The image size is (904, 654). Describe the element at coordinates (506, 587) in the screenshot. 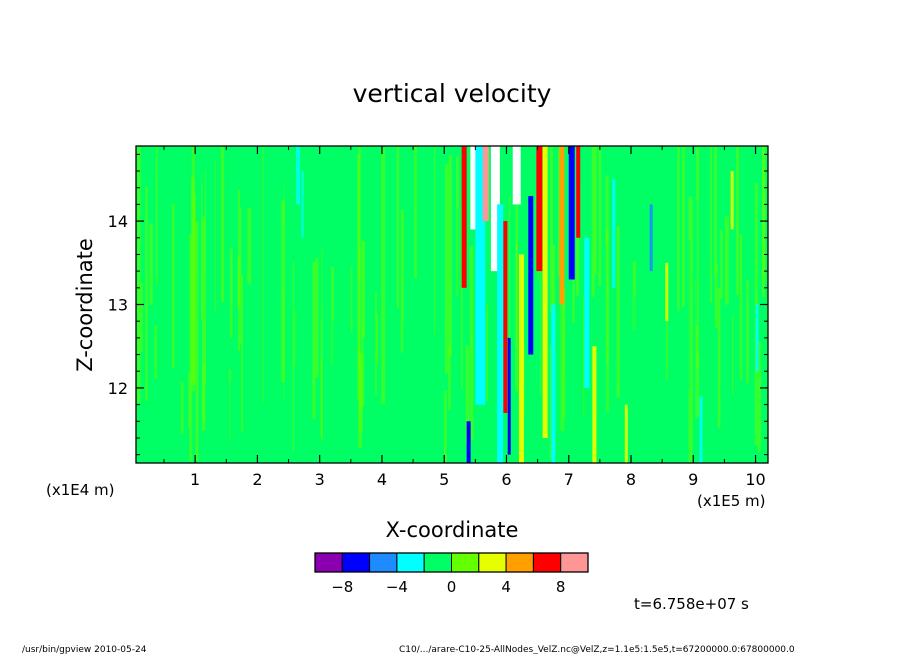

I see `colorbar-tick-label: 4` at that location.